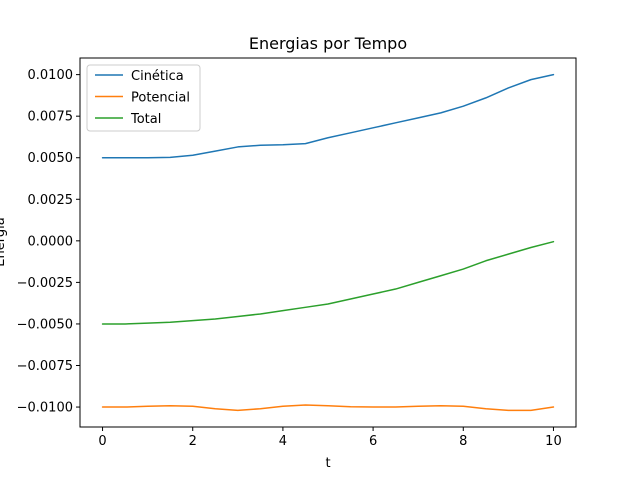 This screenshot has width=640, height=480. I want to click on legend-label-0: Cinética, so click(157, 76).